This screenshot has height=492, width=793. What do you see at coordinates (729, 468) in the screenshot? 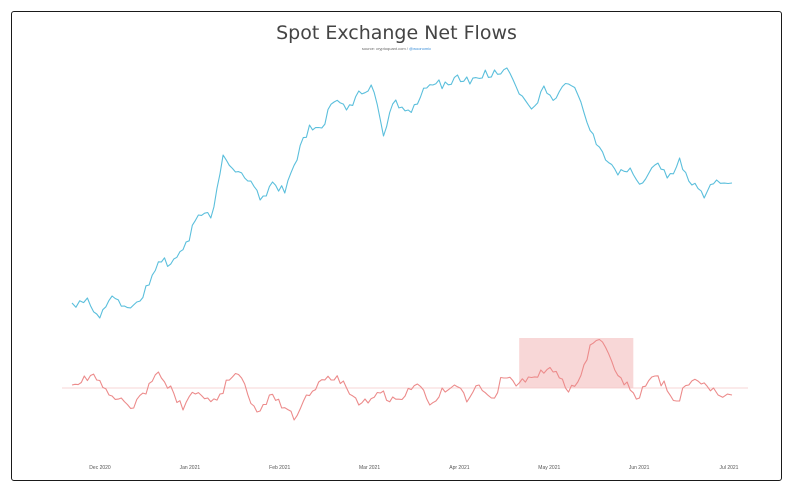
I see `x-tick-label: Jul 2021` at bounding box center [729, 468].